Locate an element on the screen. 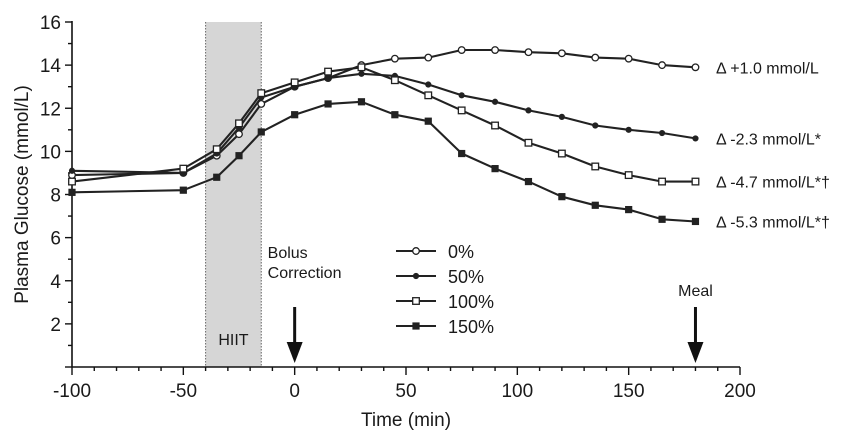  legend-label: 50% is located at coordinates (466, 277).